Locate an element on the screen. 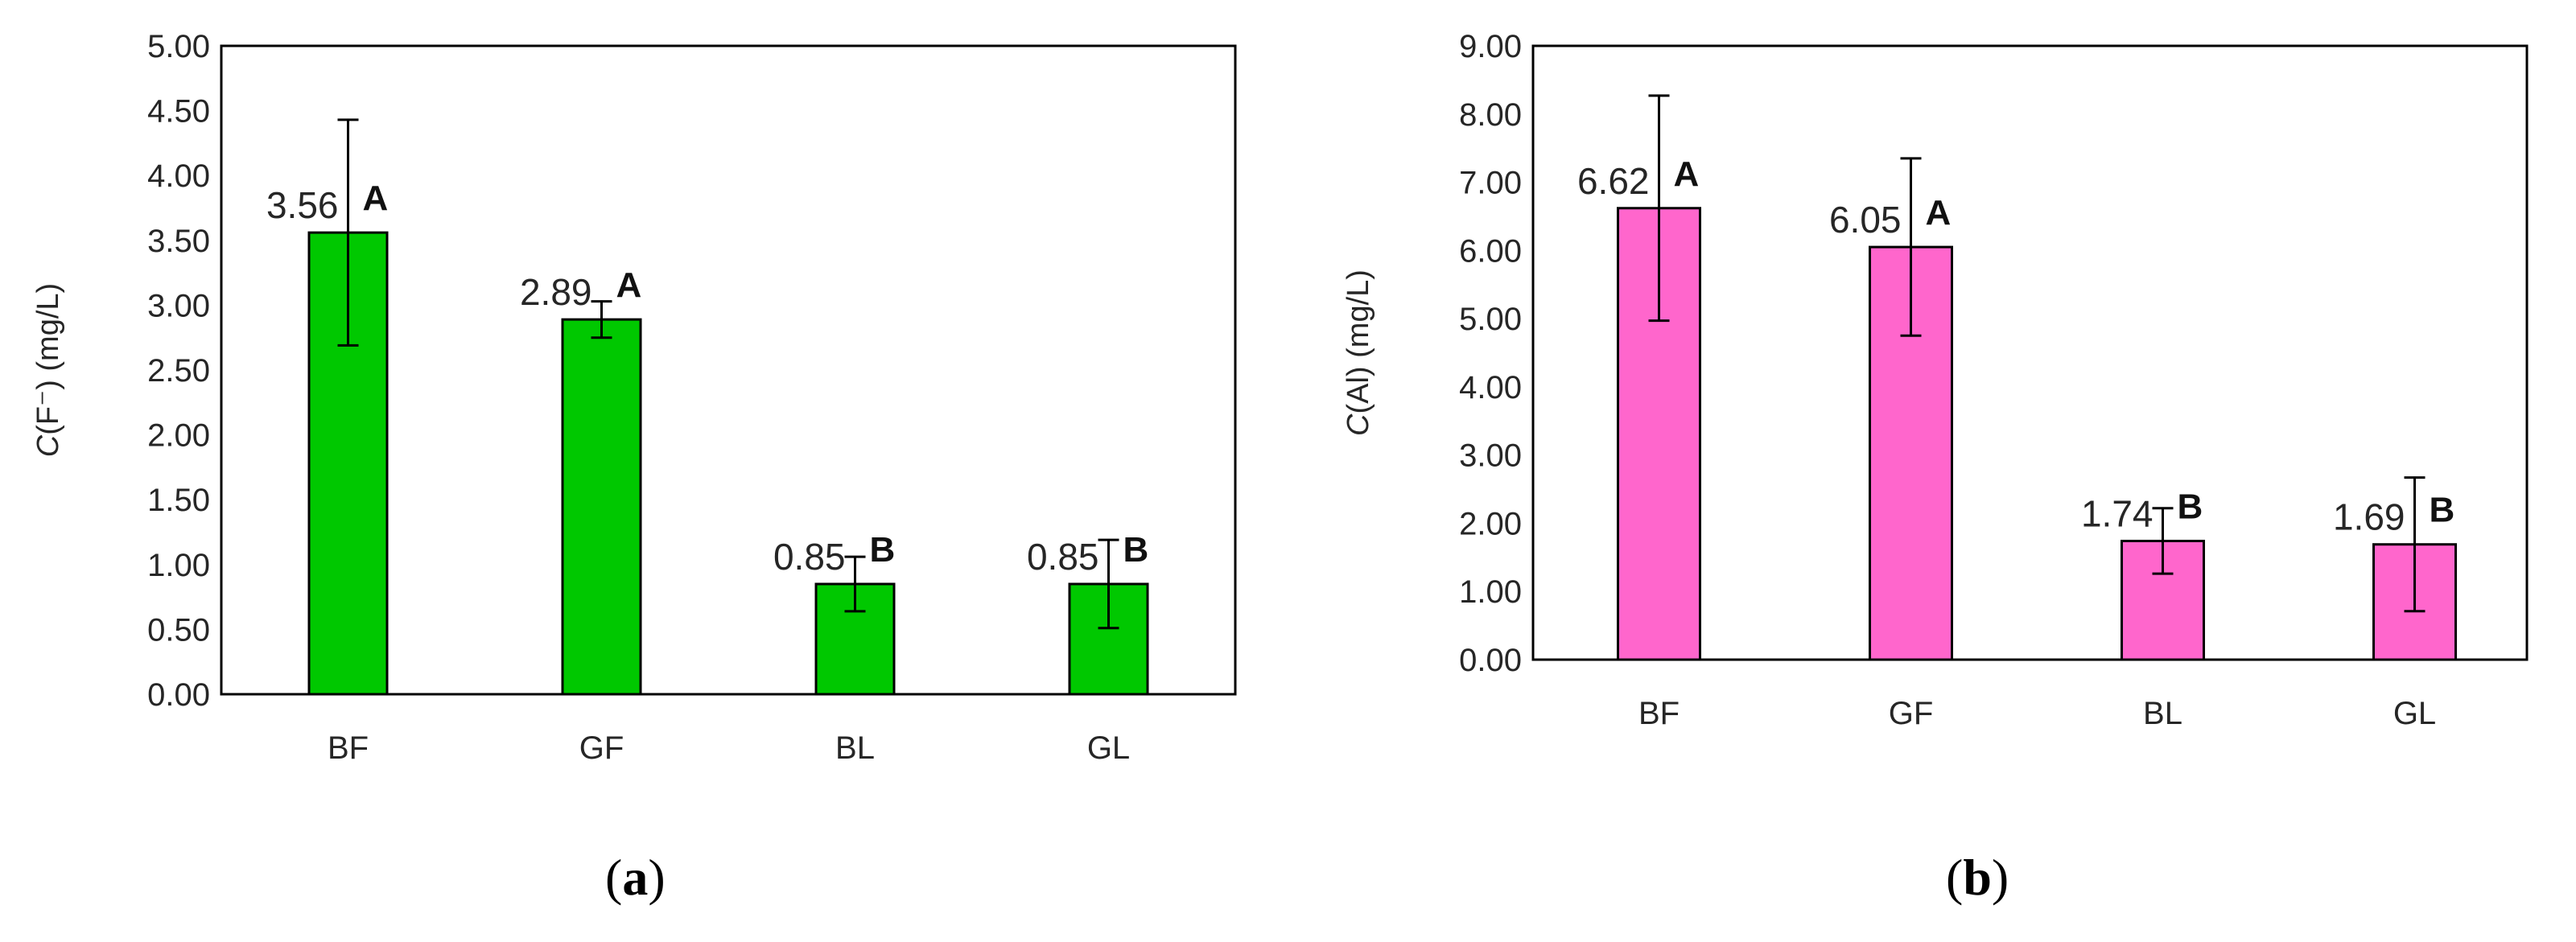 The image size is (2576, 942). panel-caption-letter: b is located at coordinates (1977, 878).